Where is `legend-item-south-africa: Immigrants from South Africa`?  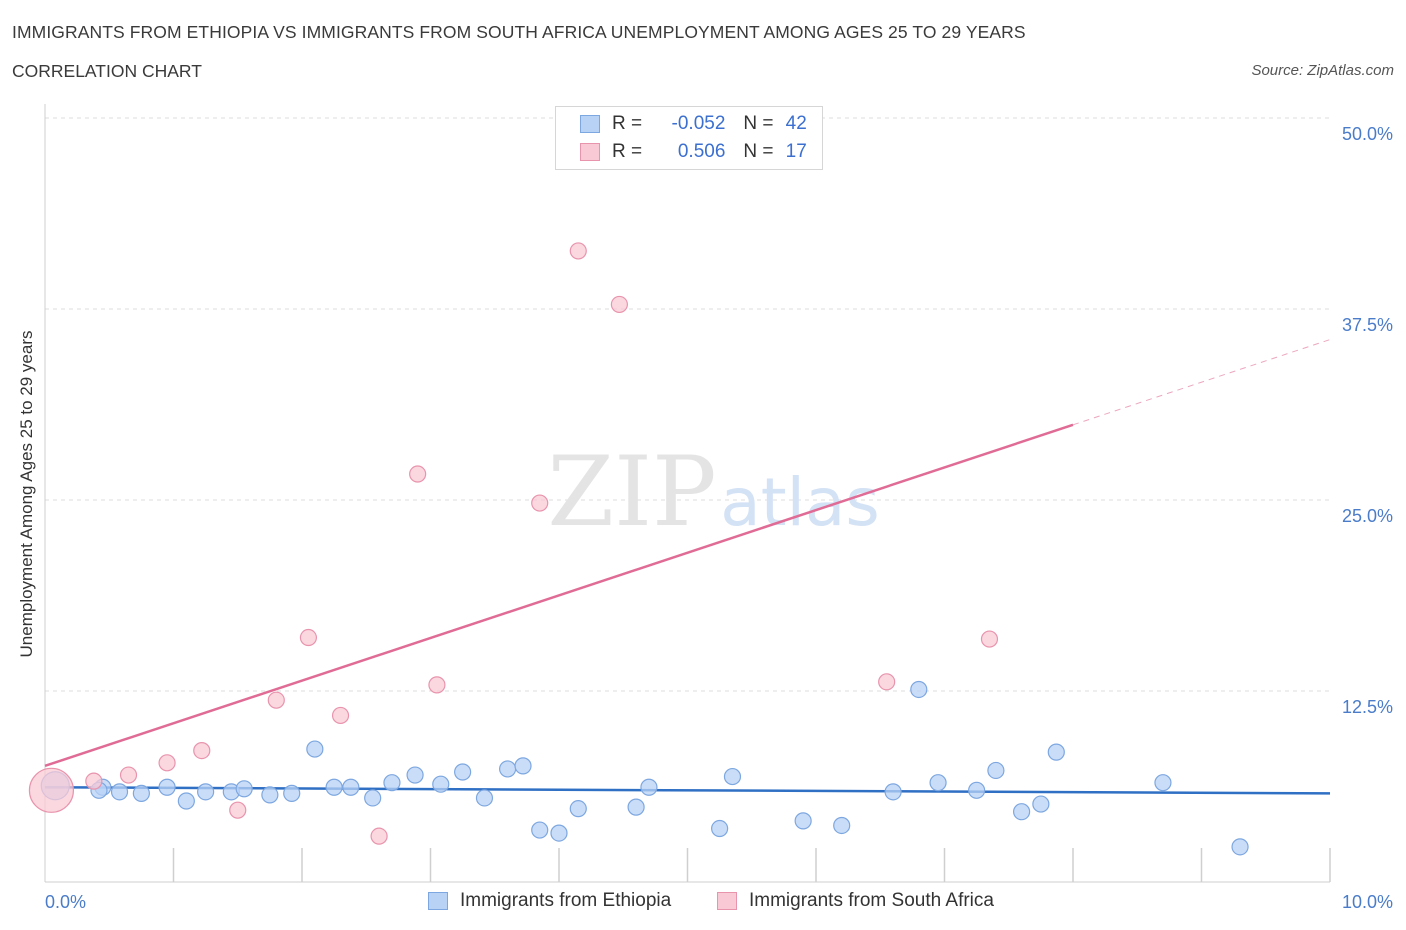 legend-item-south-africa: Immigrants from South Africa is located at coordinates (855, 901).